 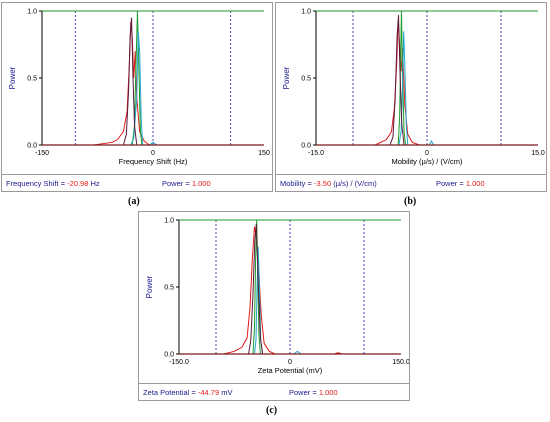 I want to click on x-tick-label: 150, so click(x=264, y=153).